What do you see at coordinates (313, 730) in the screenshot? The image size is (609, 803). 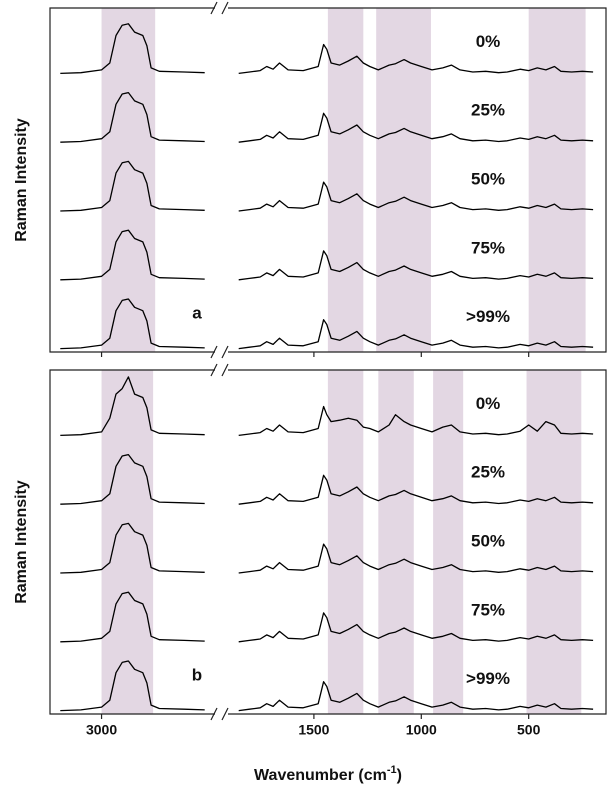 I see `x-tick-label: 1500` at bounding box center [313, 730].